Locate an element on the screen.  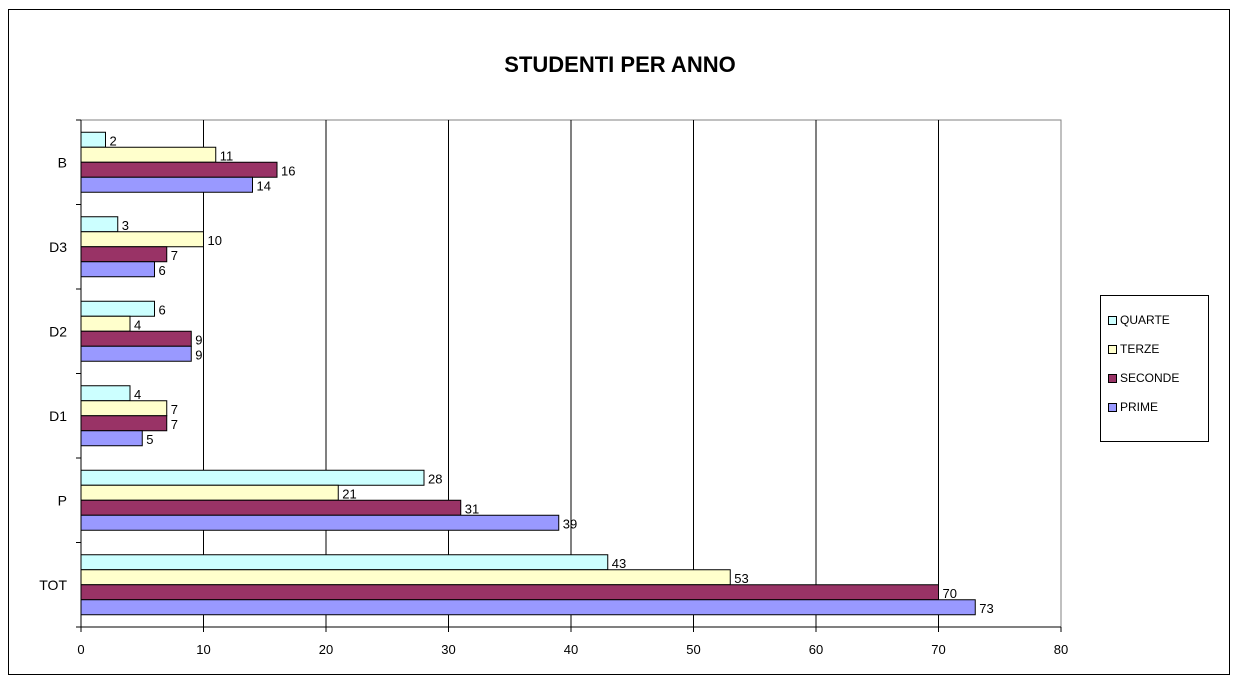
bar-seconde-p is located at coordinates (271, 507).